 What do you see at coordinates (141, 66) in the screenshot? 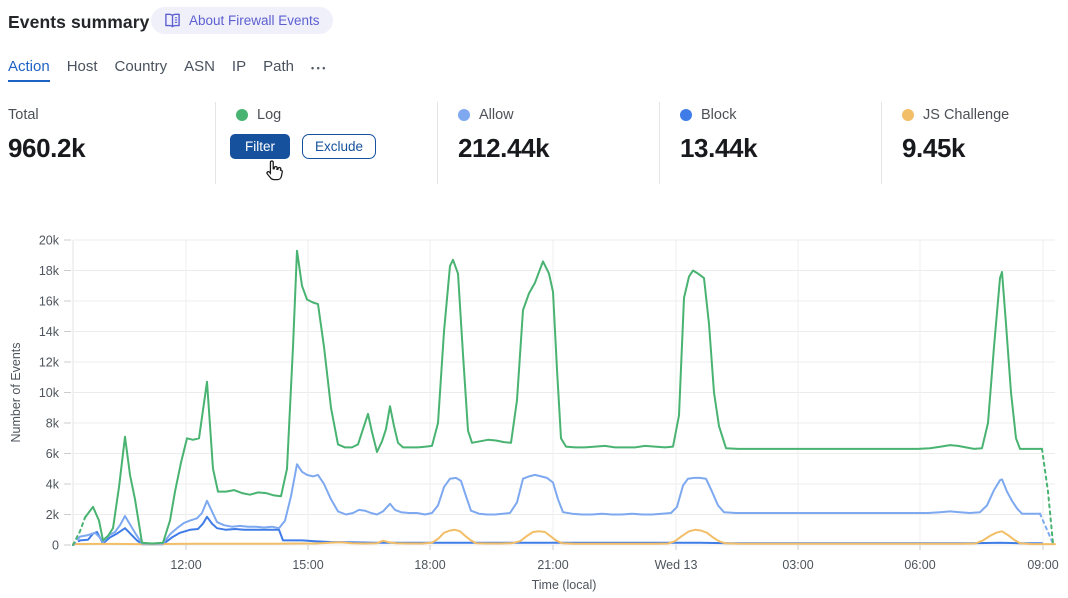
I see `tab-country: Country` at bounding box center [141, 66].